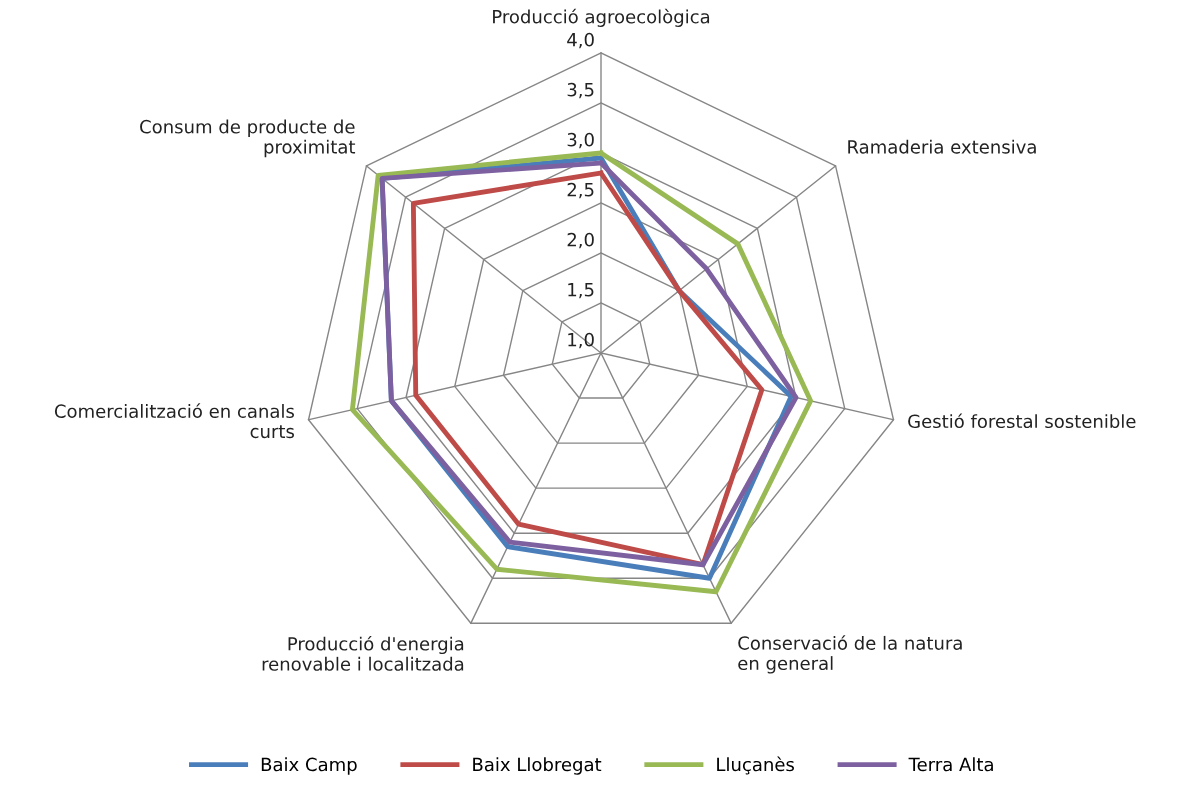 The image size is (1186, 791). What do you see at coordinates (755, 765) in the screenshot?
I see `legend-label: Lluçanès` at bounding box center [755, 765].